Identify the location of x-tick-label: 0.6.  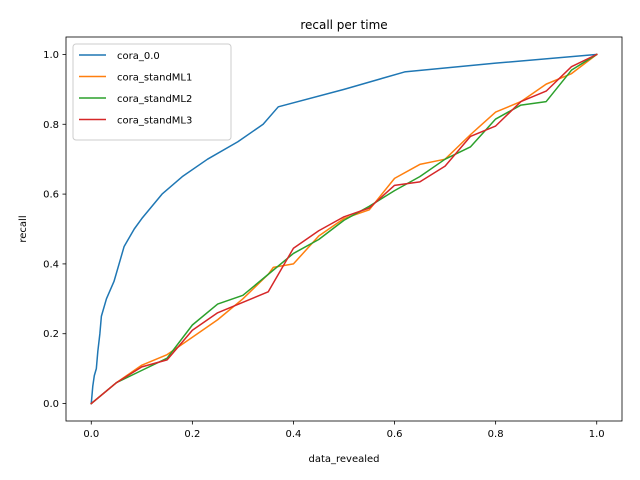
(395, 434).